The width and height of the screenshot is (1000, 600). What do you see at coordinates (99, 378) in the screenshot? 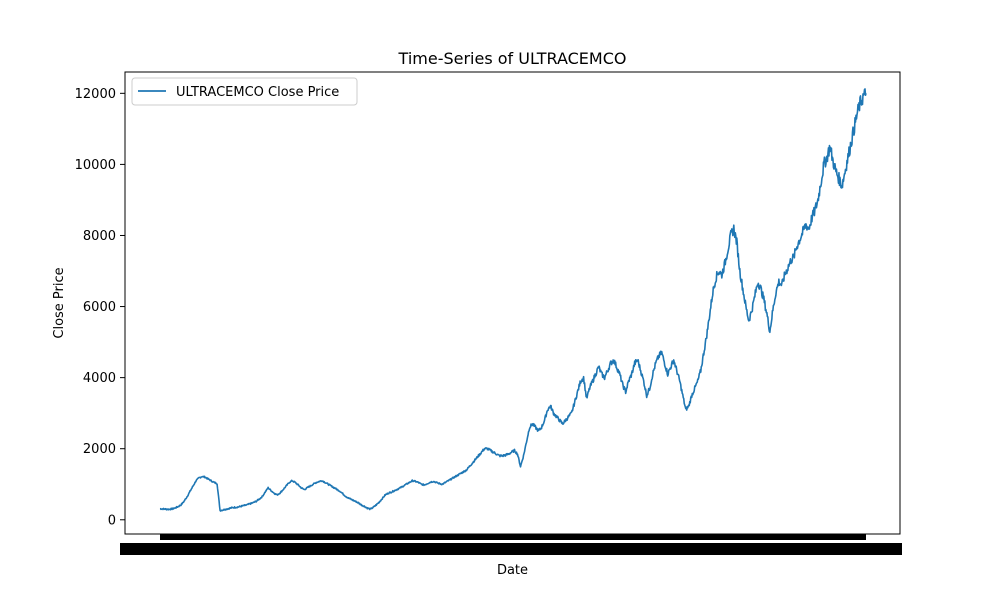
I see `y-tick-label: 4000` at bounding box center [99, 378].